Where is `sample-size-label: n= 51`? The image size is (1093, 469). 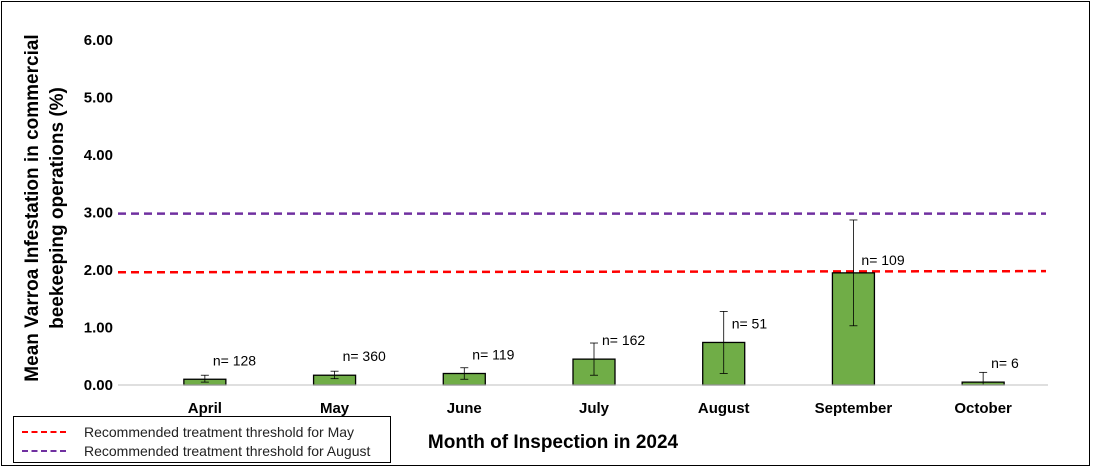 sample-size-label: n= 51 is located at coordinates (750, 323).